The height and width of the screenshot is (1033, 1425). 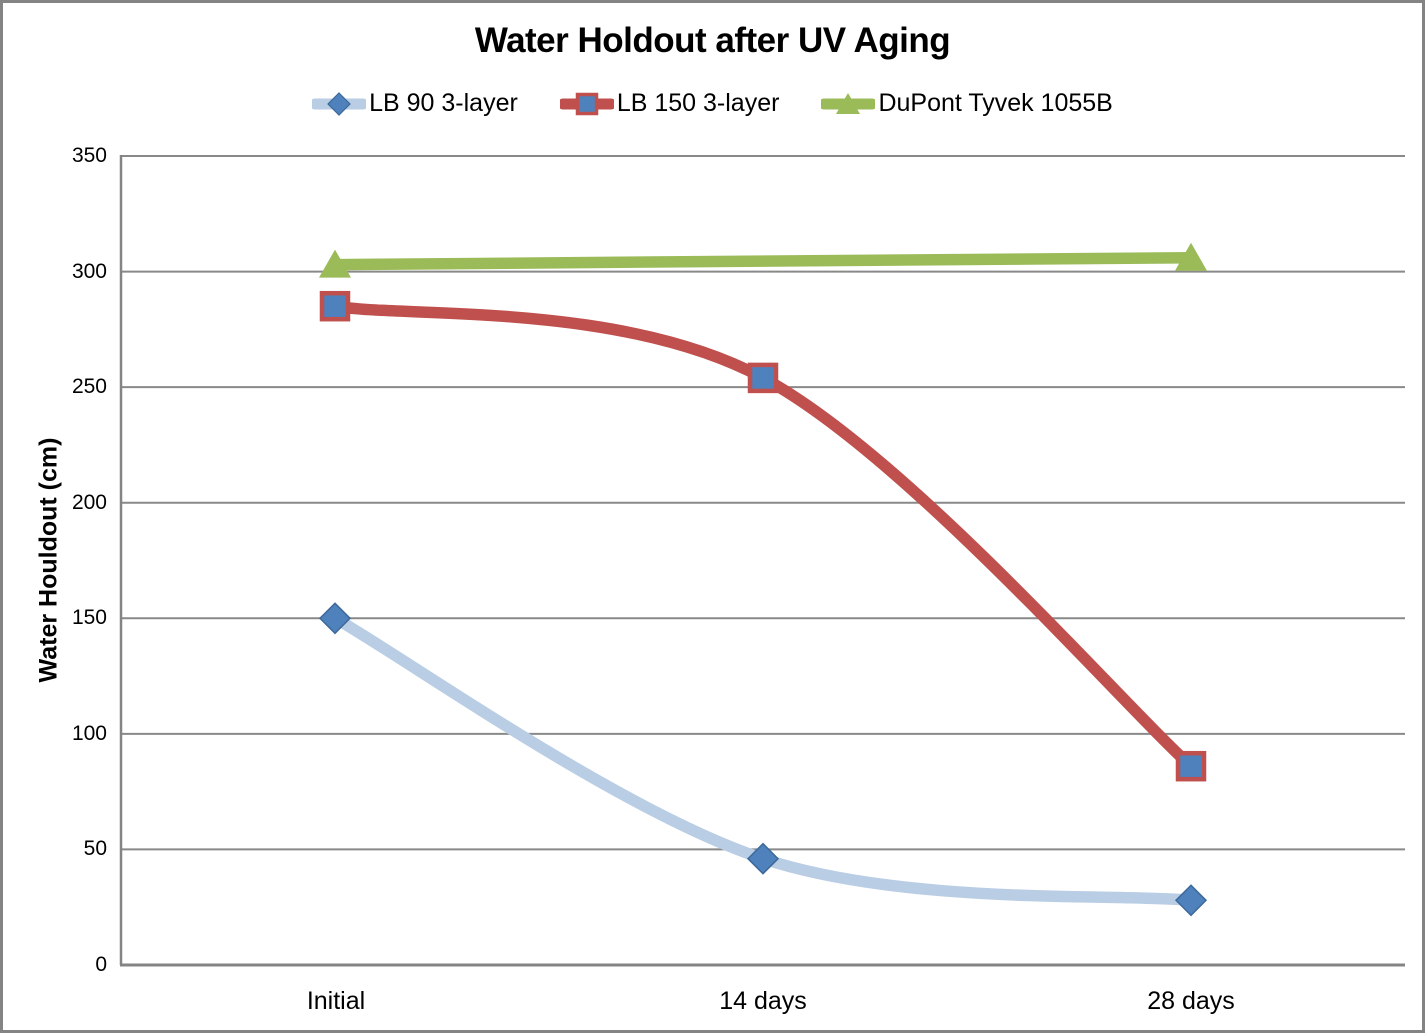 I want to click on legend-item-tyvek: DuPont Tyvek 1055B, so click(x=967, y=103).